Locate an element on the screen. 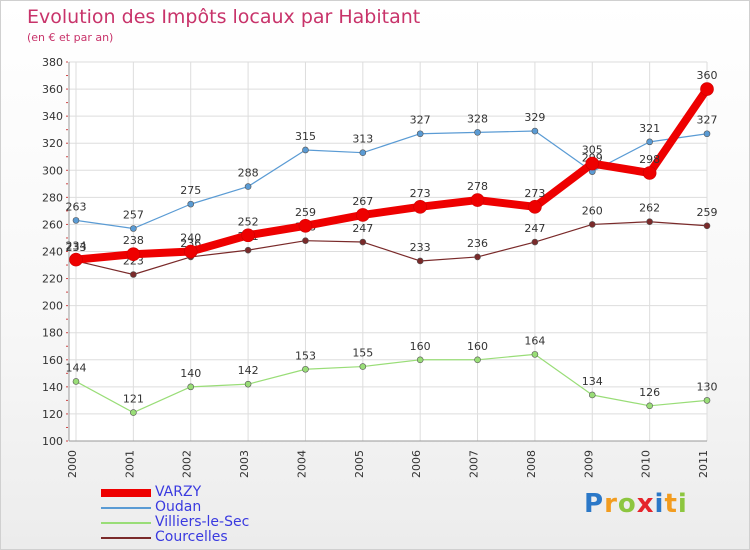 The height and width of the screenshot is (550, 750). data-label: 298 is located at coordinates (649, 159).